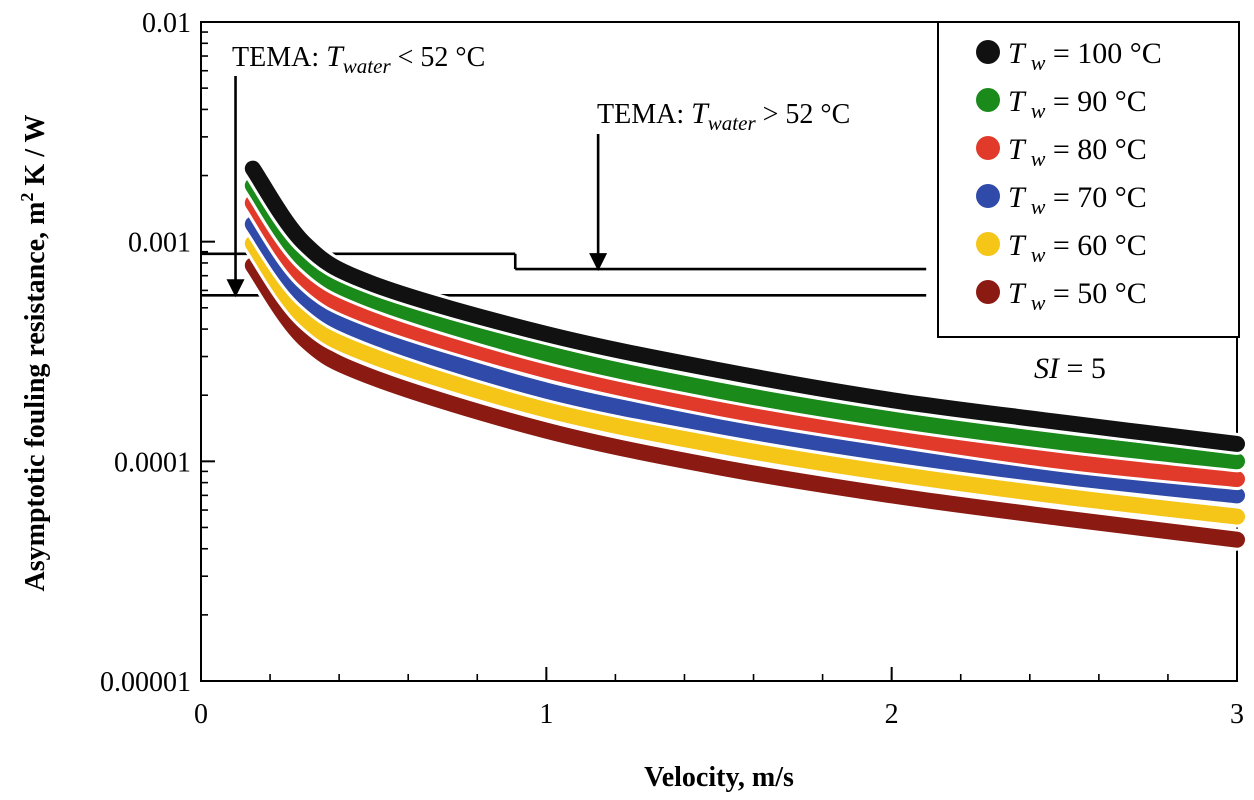  I want to click on tema-below-52-rel: < 52 °C, so click(438, 57).